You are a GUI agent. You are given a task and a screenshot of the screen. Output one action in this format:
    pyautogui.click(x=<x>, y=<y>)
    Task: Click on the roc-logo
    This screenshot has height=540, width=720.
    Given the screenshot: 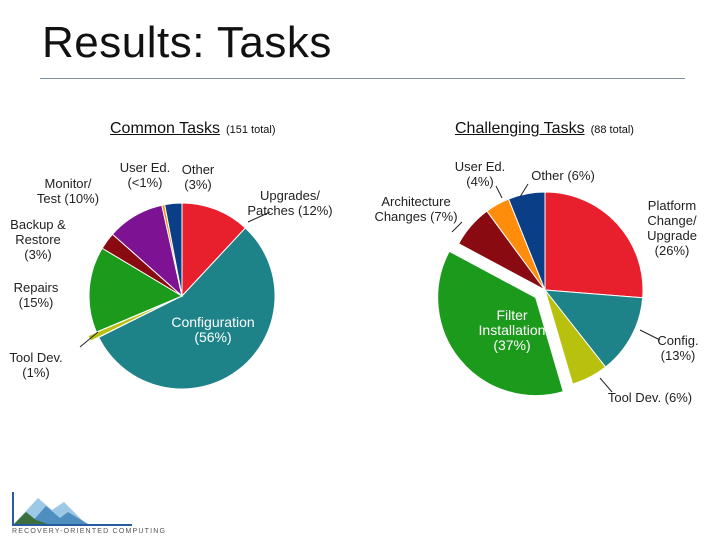 What is the action you would take?
    pyautogui.click(x=72, y=509)
    